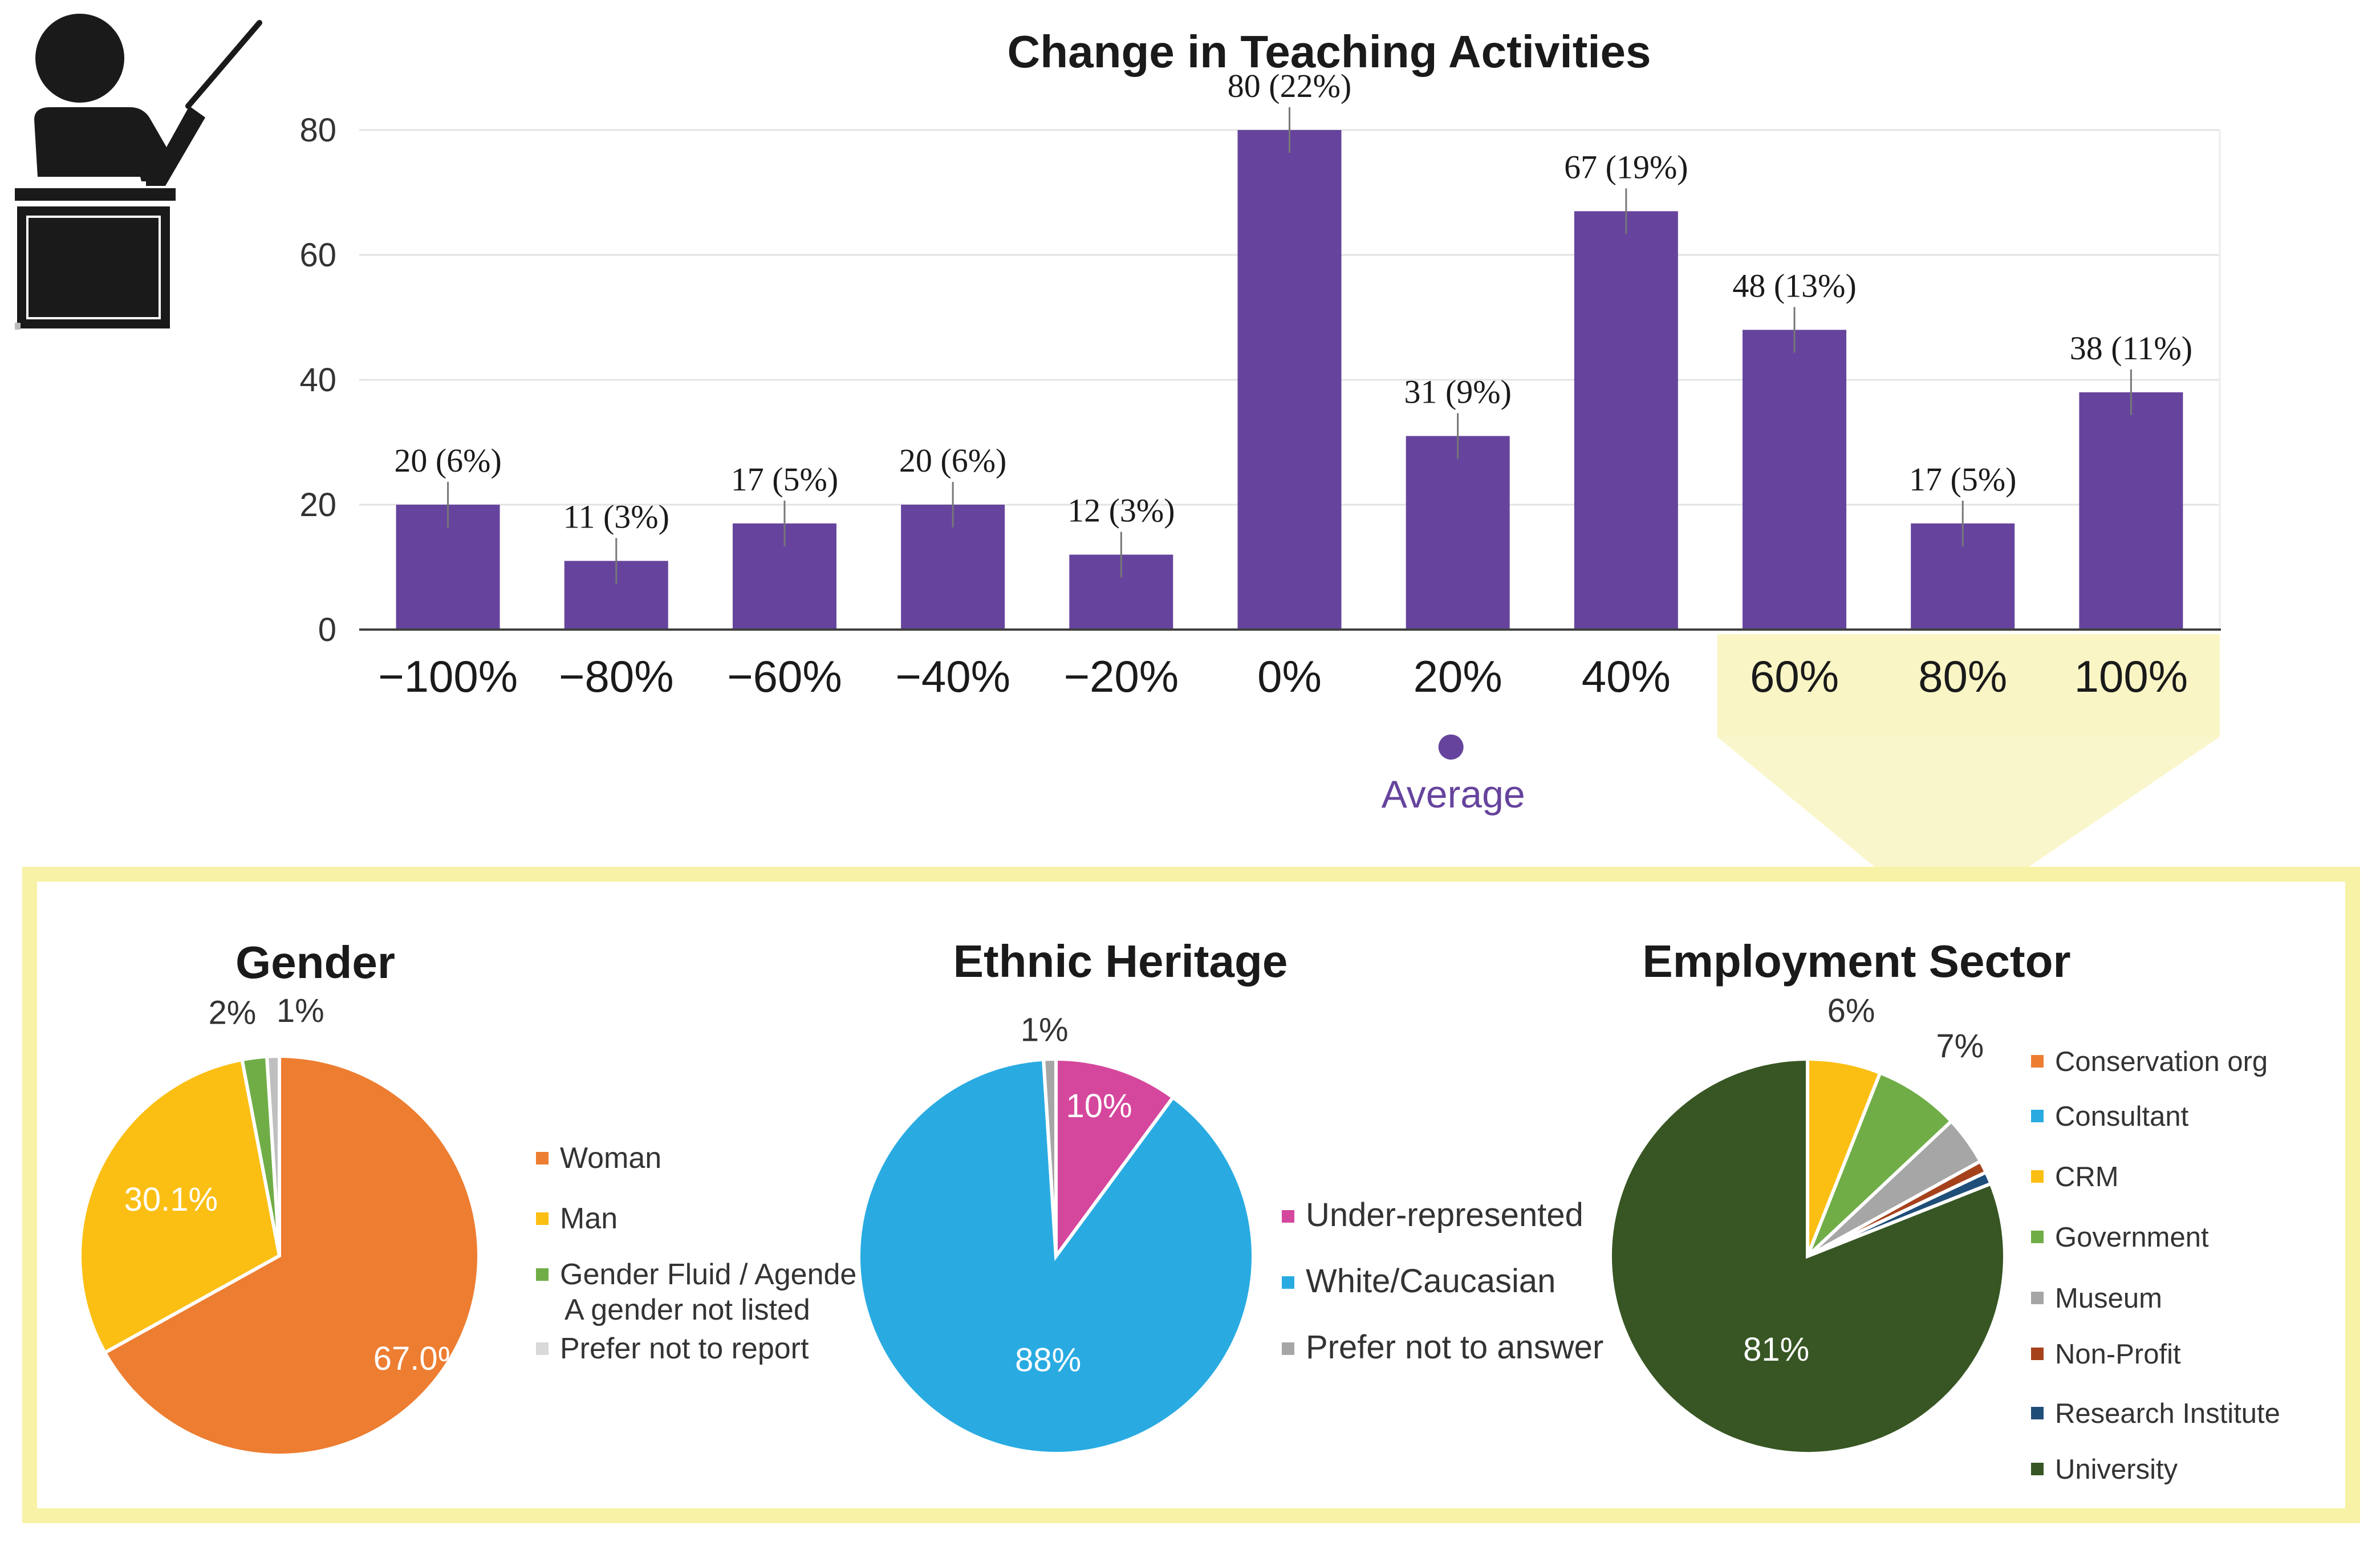 The image size is (2380, 1546). I want to click on x-tick-label: 80%, so click(1962, 676).